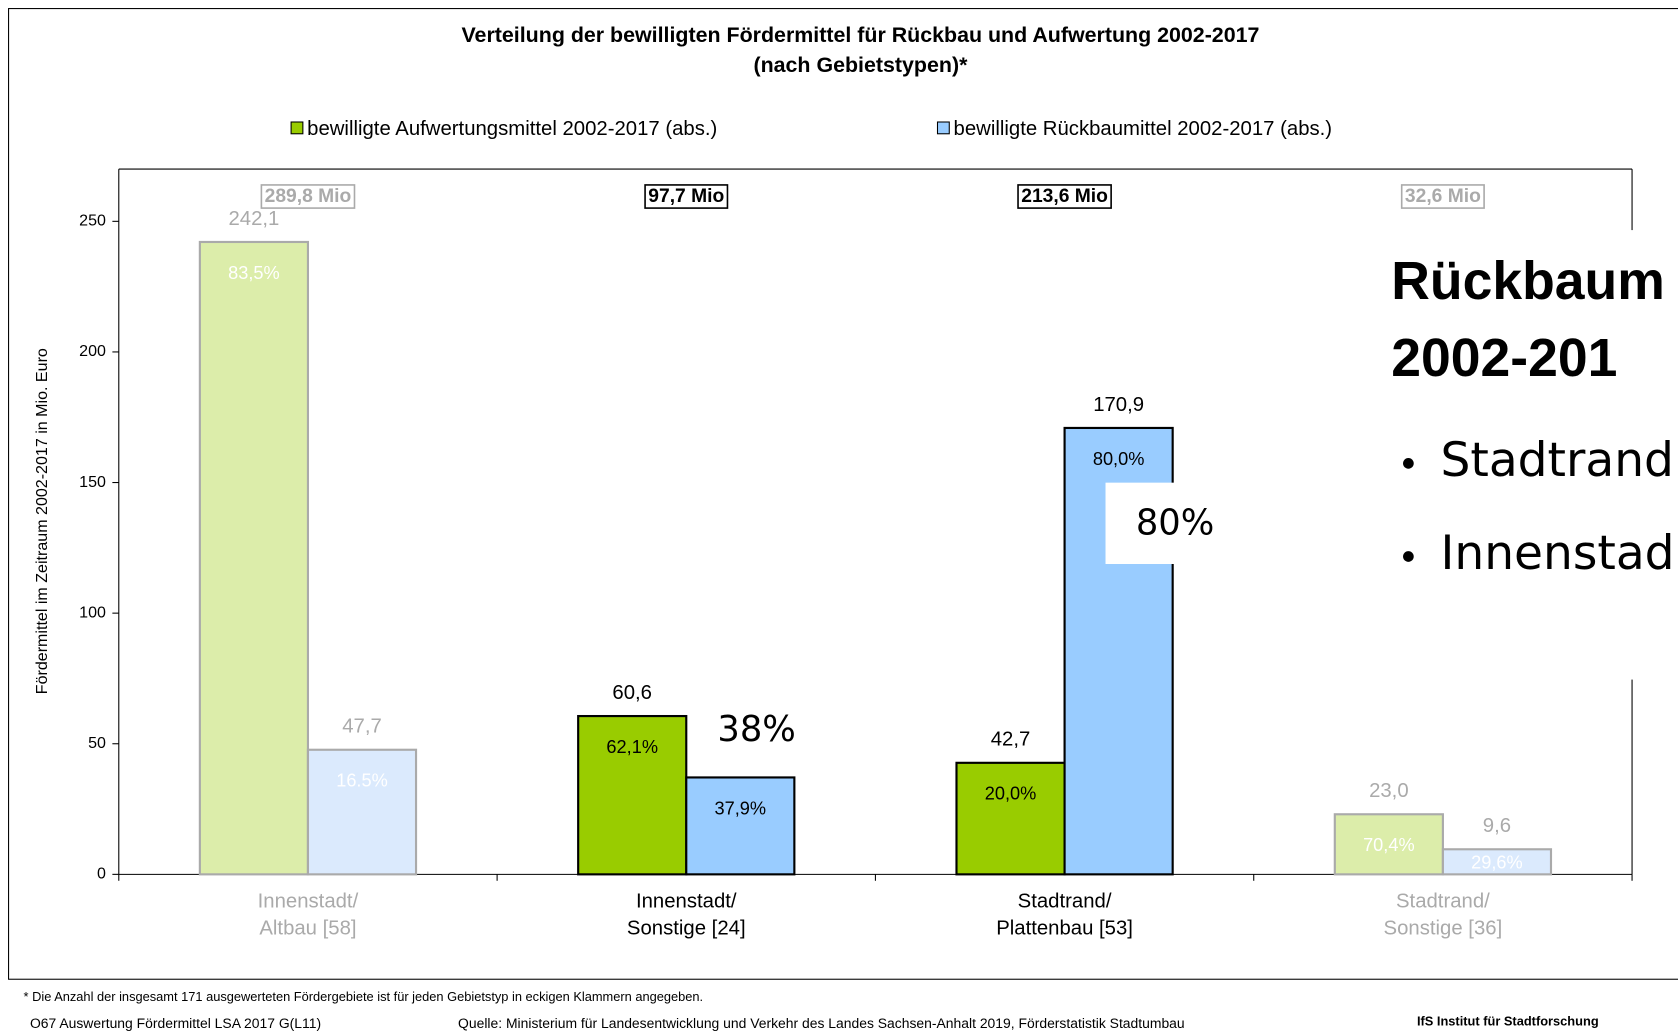 This screenshot has width=1678, height=1035. I want to click on value-label: 23,0, so click(1389, 791).